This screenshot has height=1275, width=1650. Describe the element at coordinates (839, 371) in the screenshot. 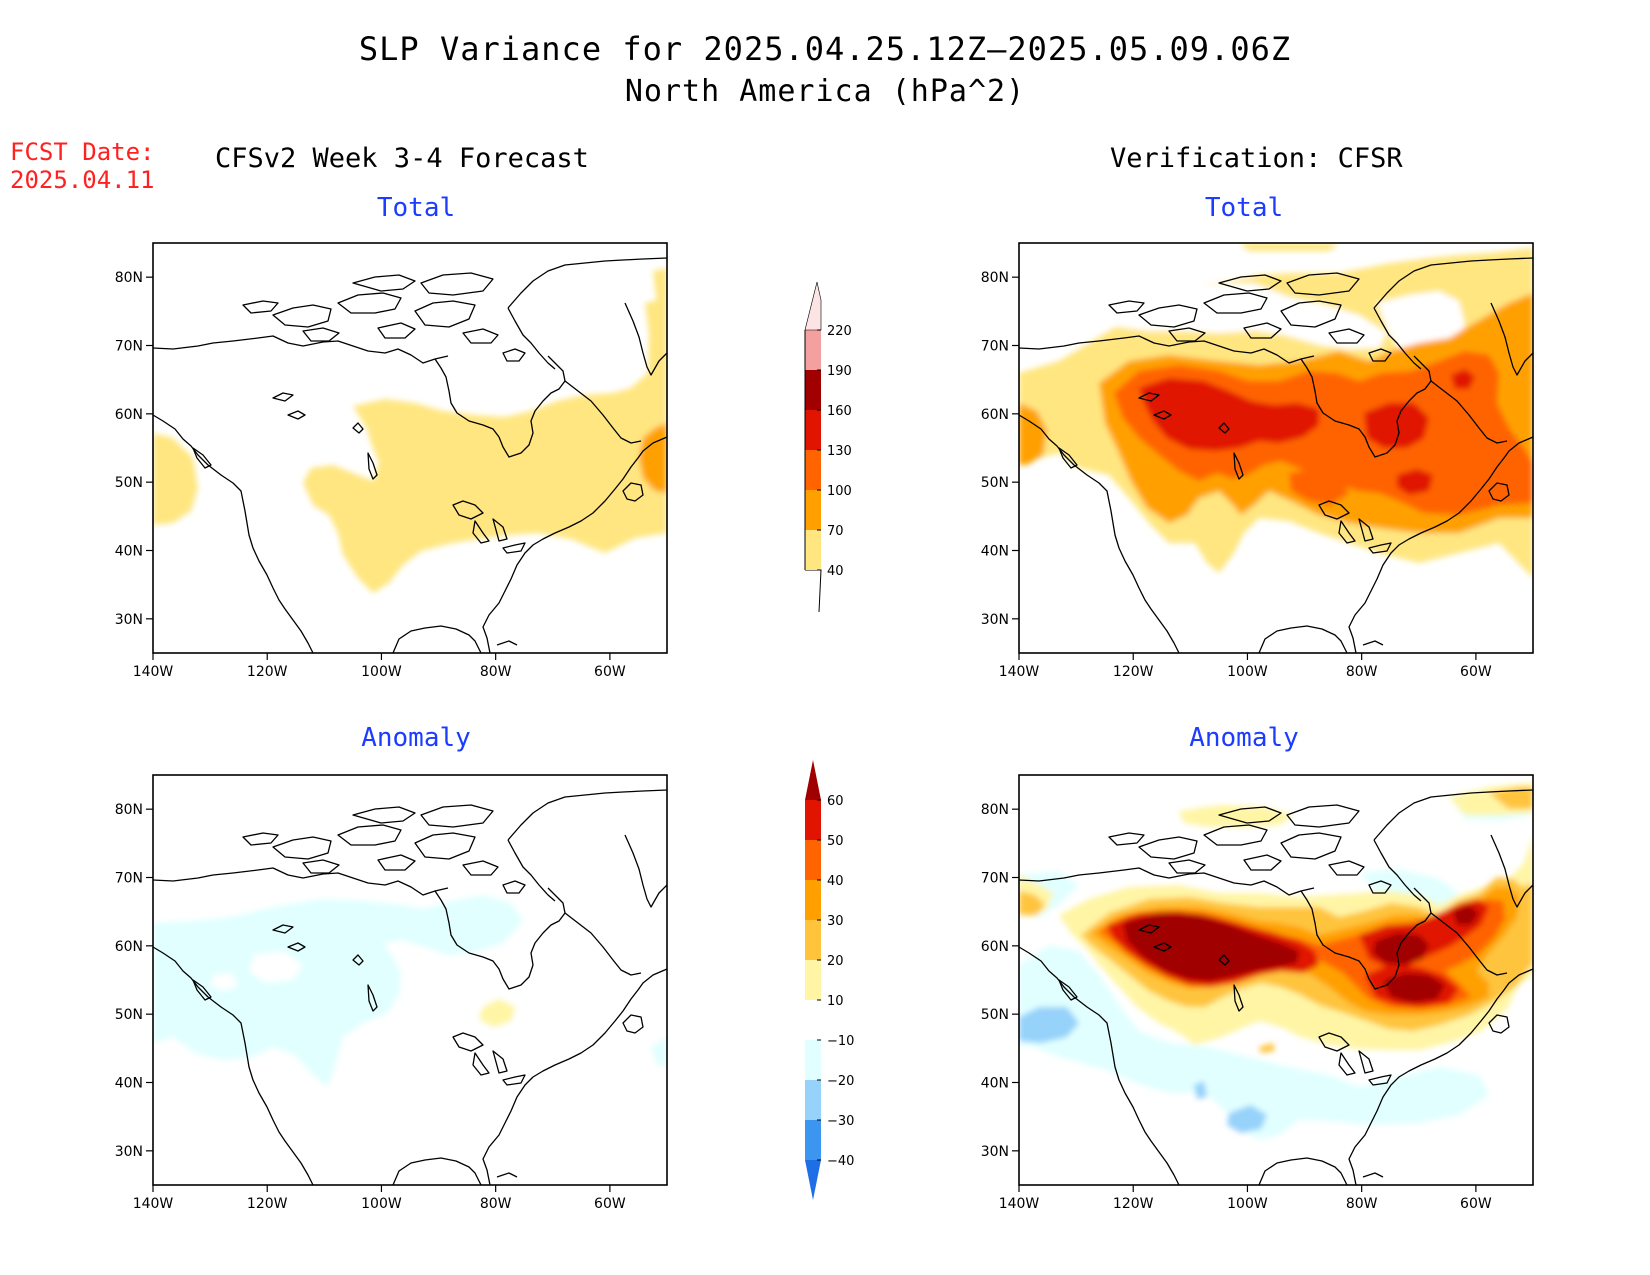

I see `colorbar-total-label: 190` at that location.